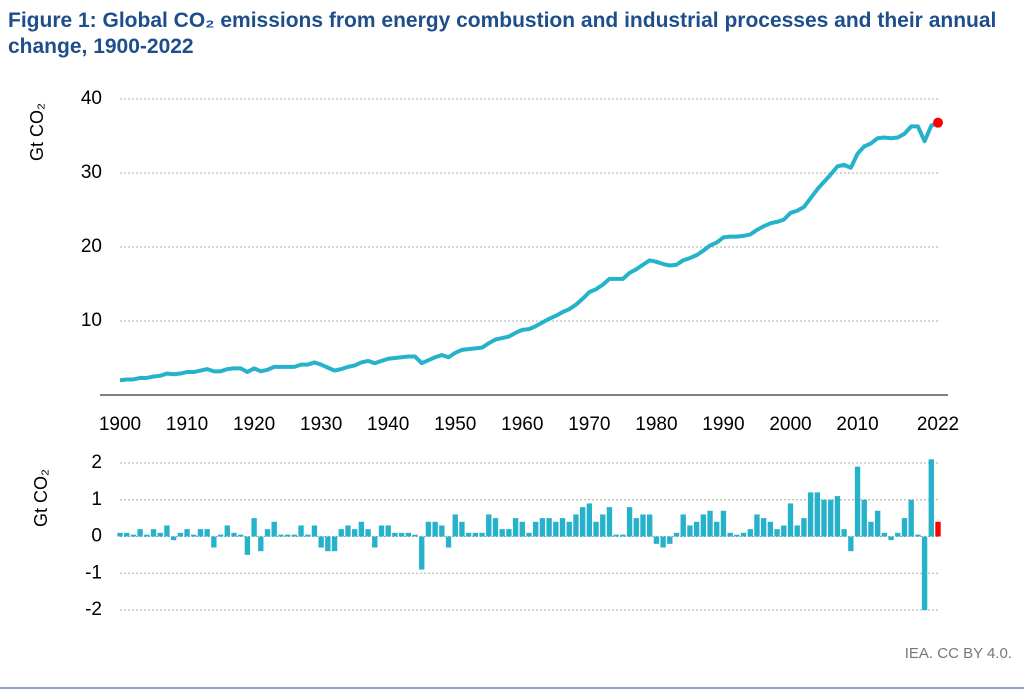  I want to click on x-tick-label: 1900, so click(120, 424).